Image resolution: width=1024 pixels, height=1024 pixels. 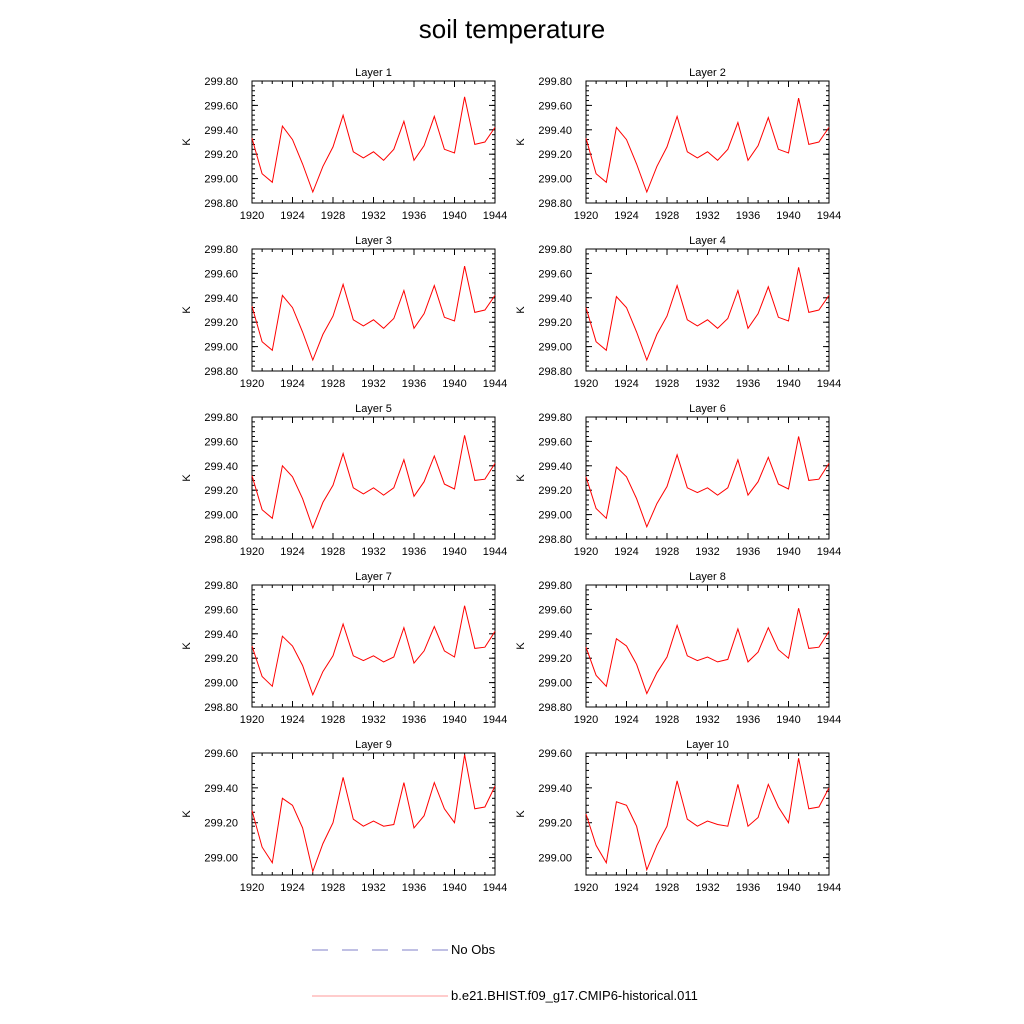 I want to click on legend, so click(x=380, y=973).